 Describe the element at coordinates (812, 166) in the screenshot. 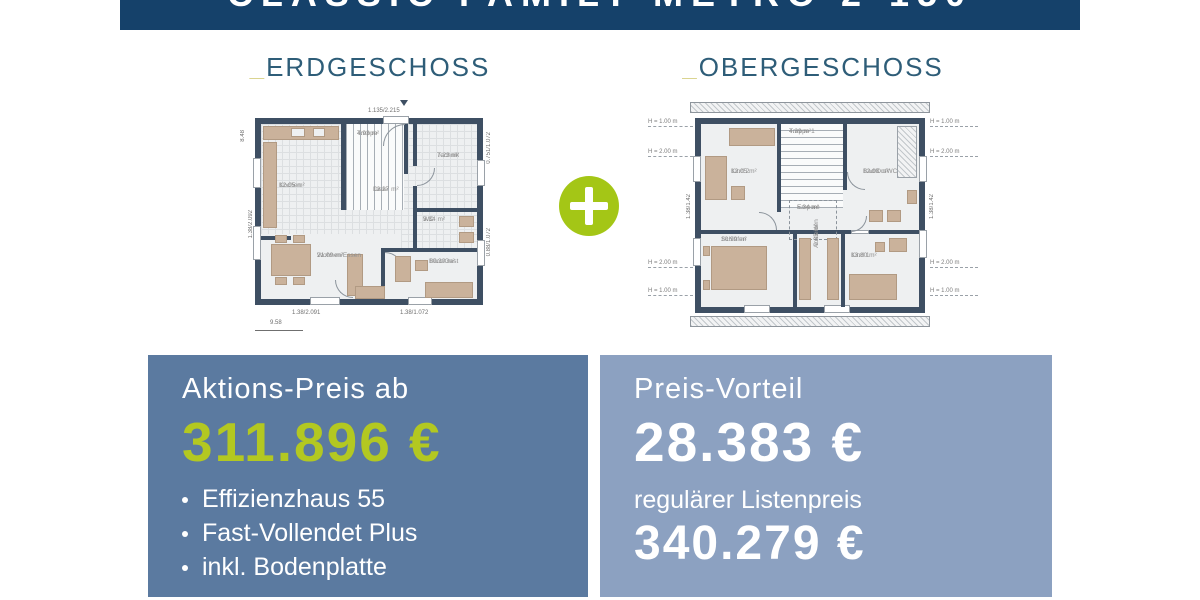

I see `stairs` at that location.